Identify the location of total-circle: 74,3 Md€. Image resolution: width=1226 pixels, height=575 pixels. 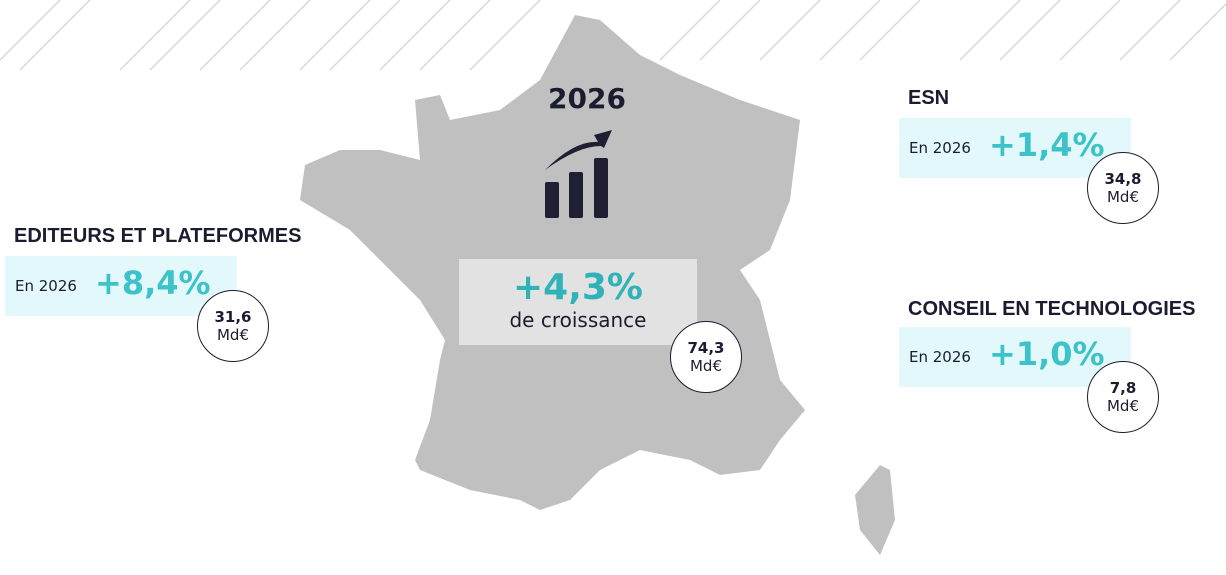
(706, 357).